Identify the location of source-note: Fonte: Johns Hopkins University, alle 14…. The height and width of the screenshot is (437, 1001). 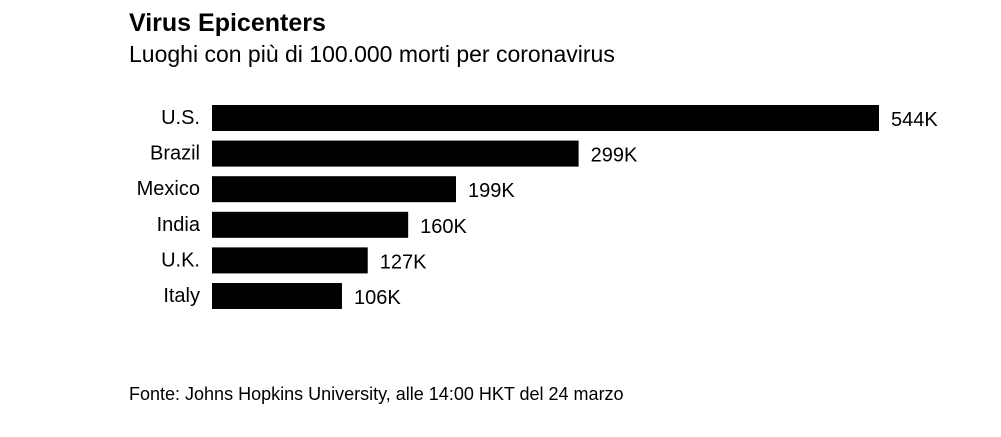
(376, 394).